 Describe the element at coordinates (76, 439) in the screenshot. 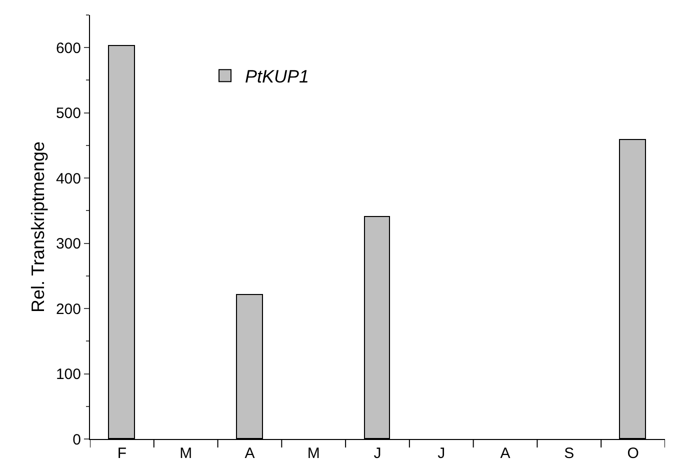

I see `y-tick-label: 0` at that location.